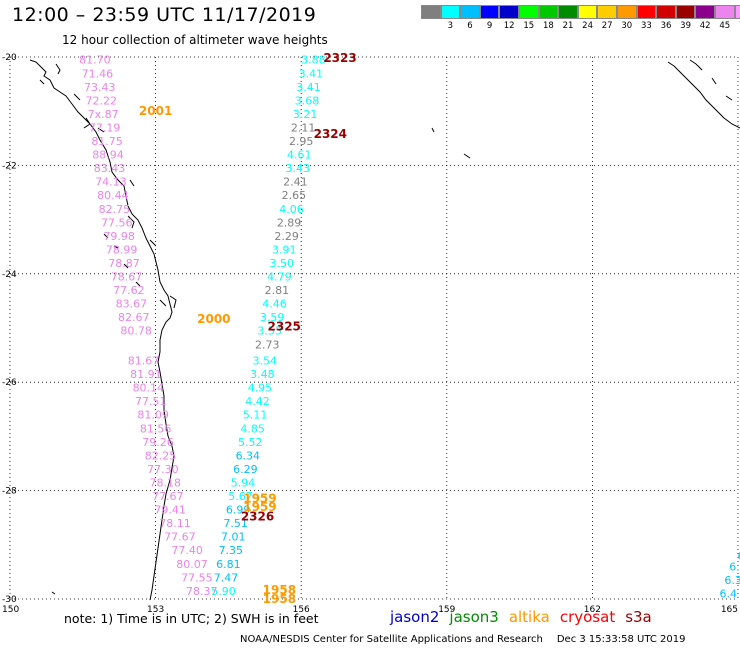 The height and width of the screenshot is (650, 740). What do you see at coordinates (509, 26) in the screenshot?
I see `scale-label: 12` at bounding box center [509, 26].